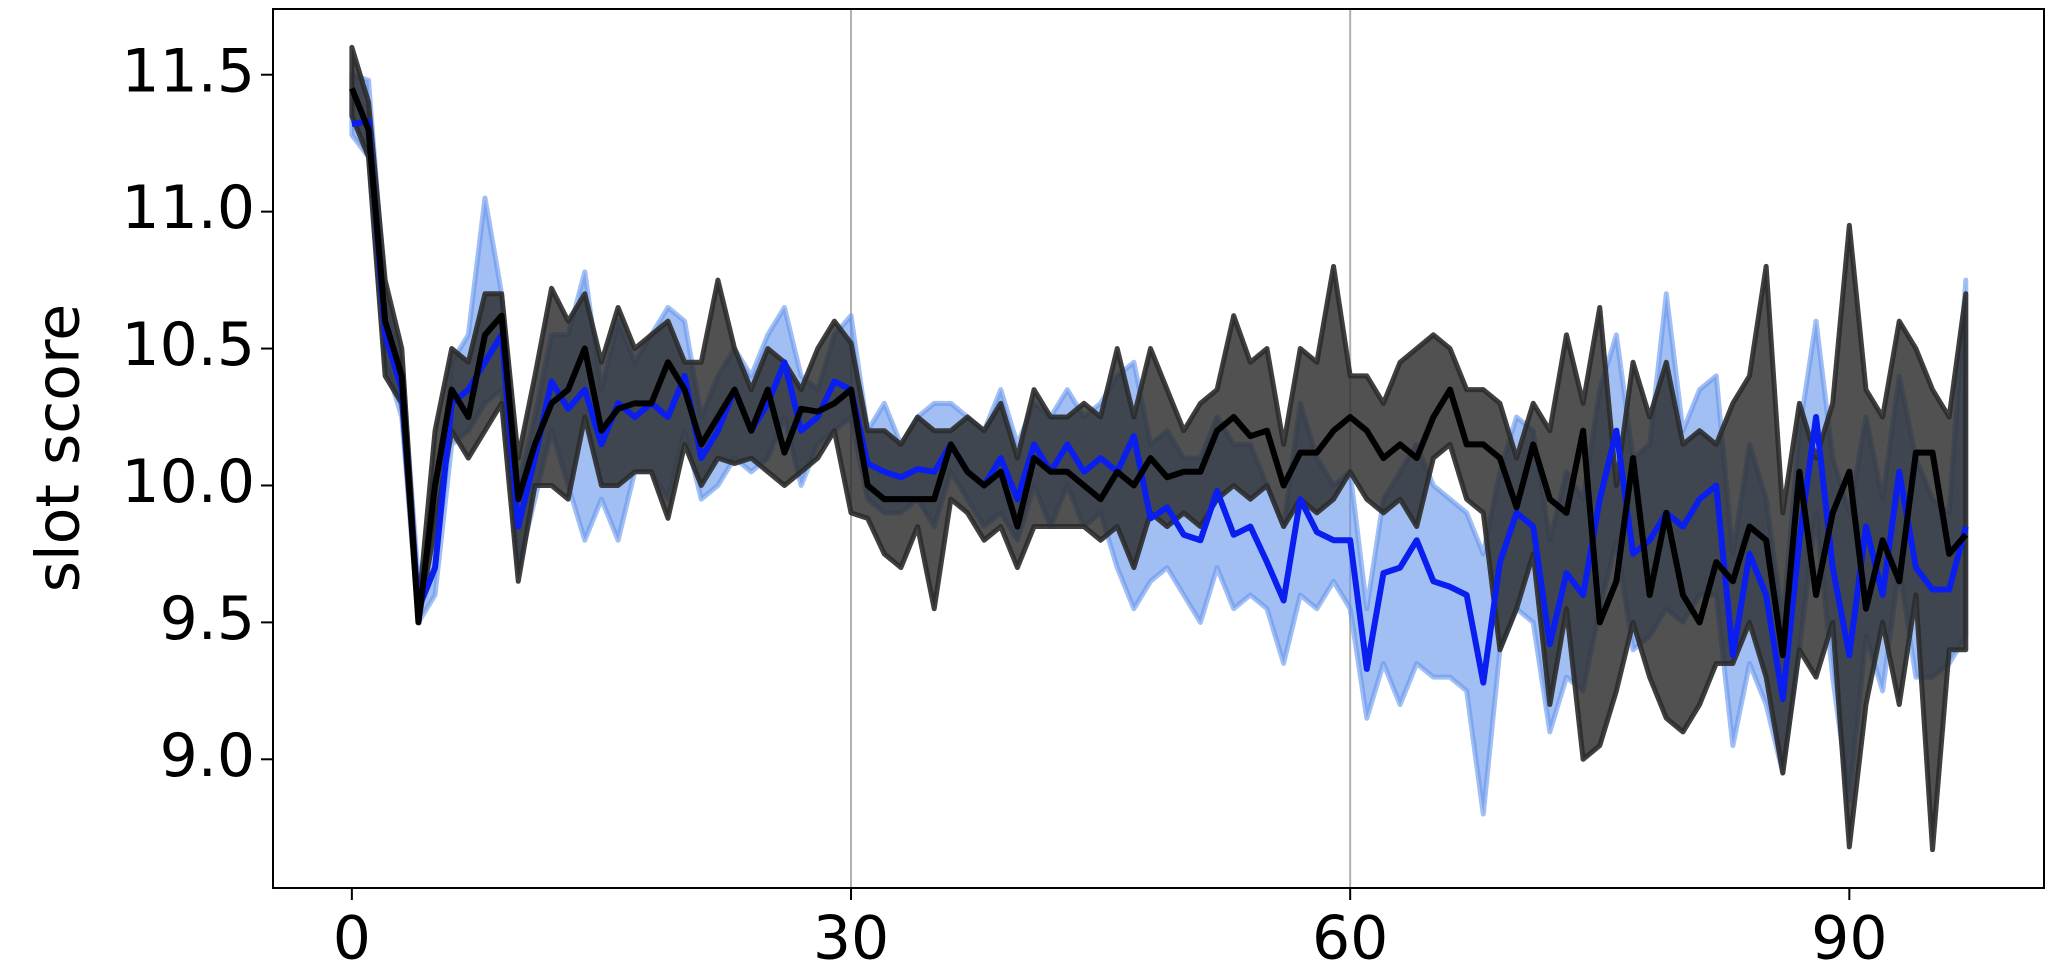  What do you see at coordinates (188, 71) in the screenshot?
I see `y-tick-label: 11.5` at bounding box center [188, 71].